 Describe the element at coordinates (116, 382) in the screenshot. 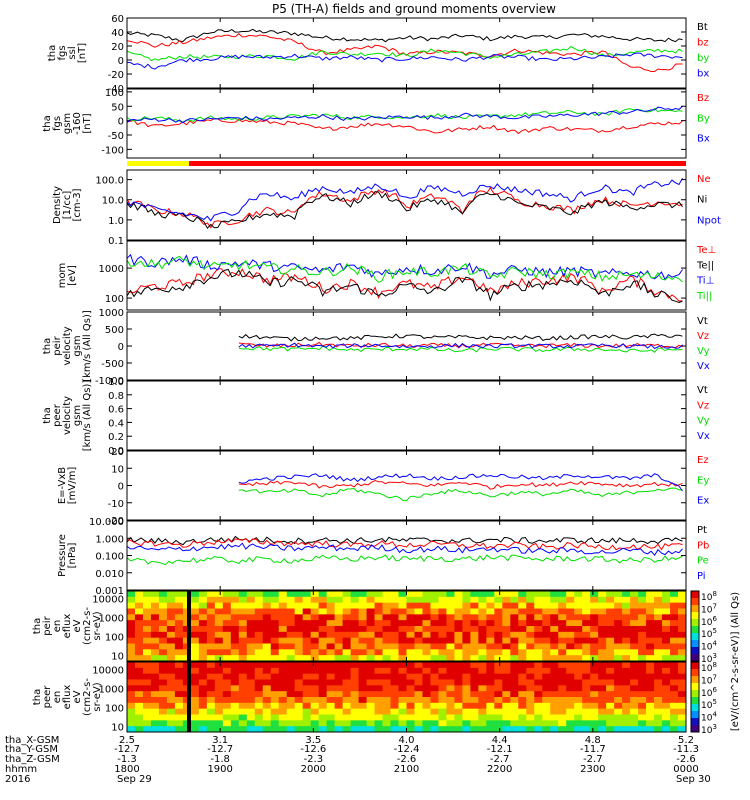

I see `ytick-label: 1.0` at that location.